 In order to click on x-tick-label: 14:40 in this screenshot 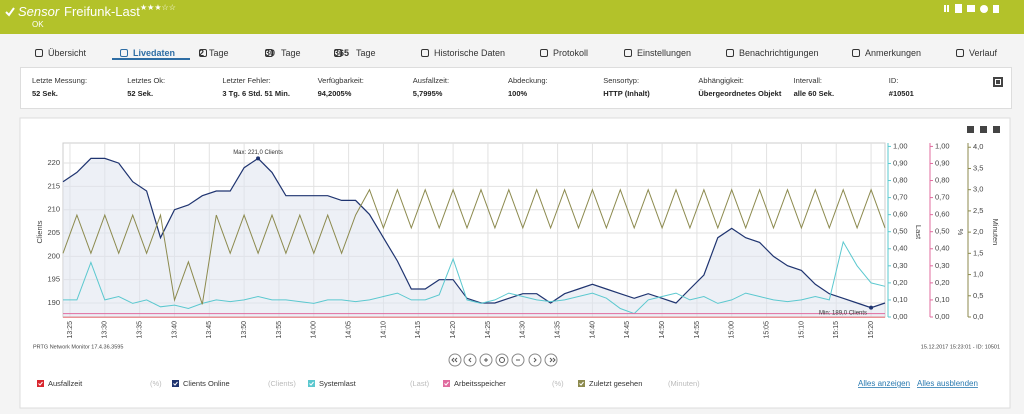, I will do `click(592, 330)`.